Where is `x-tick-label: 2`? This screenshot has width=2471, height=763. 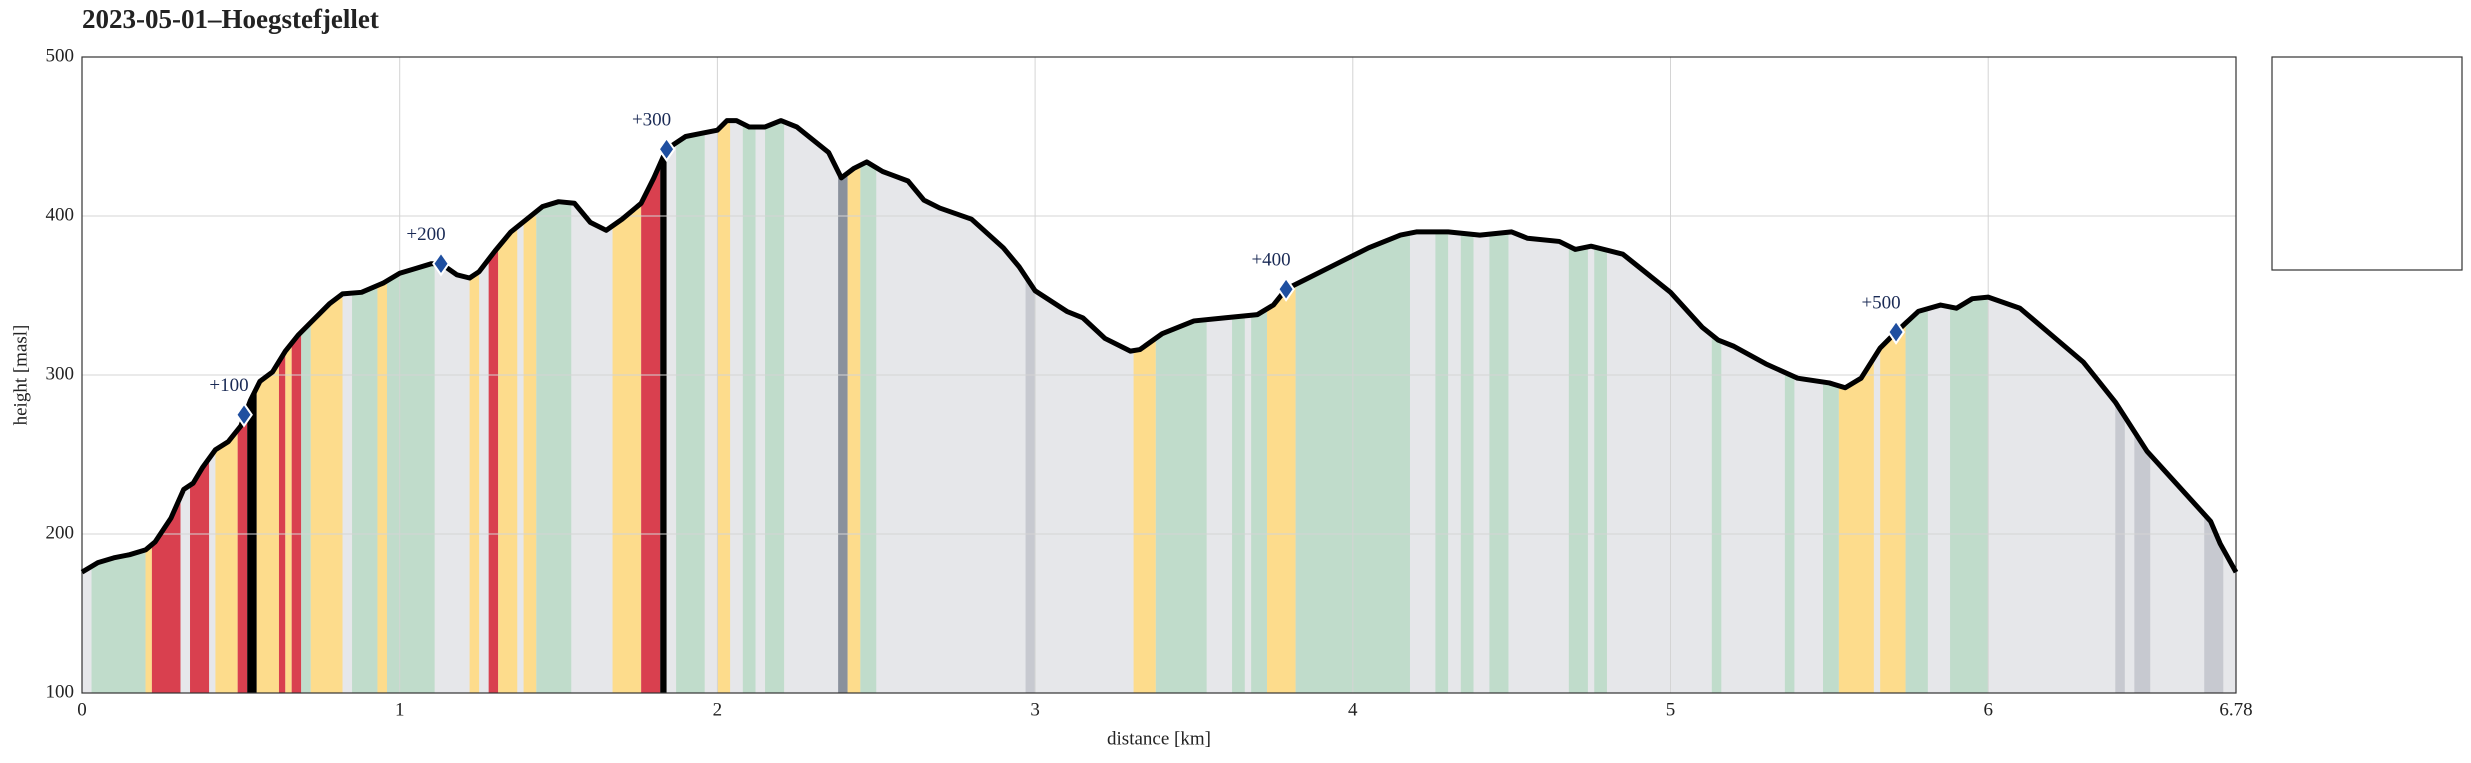 x-tick-label: 2 is located at coordinates (718, 709).